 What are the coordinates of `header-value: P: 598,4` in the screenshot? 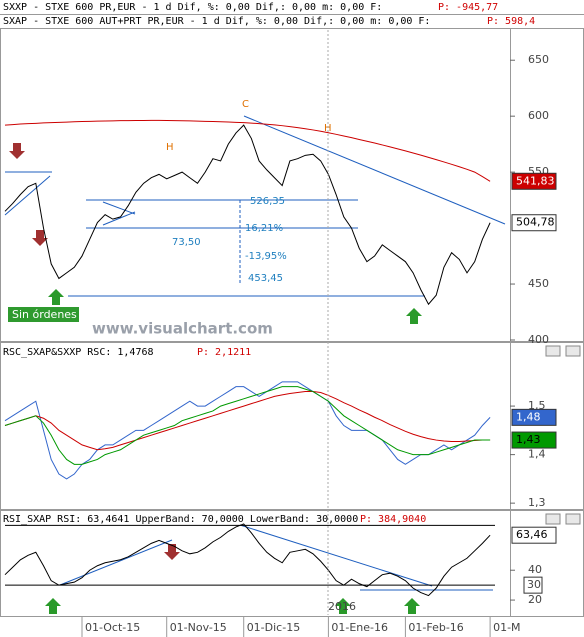 It's located at (511, 21).